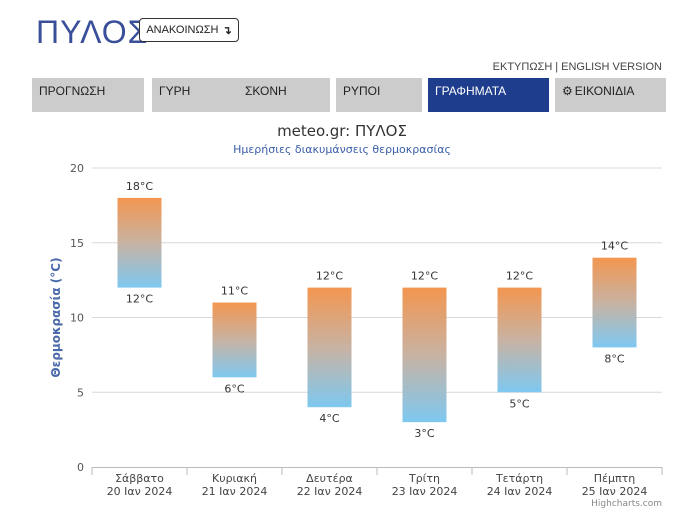 Image resolution: width=684 pixels, height=528 pixels. Describe the element at coordinates (139, 299) in the screenshot. I see `low-value-label: 12°C` at that location.